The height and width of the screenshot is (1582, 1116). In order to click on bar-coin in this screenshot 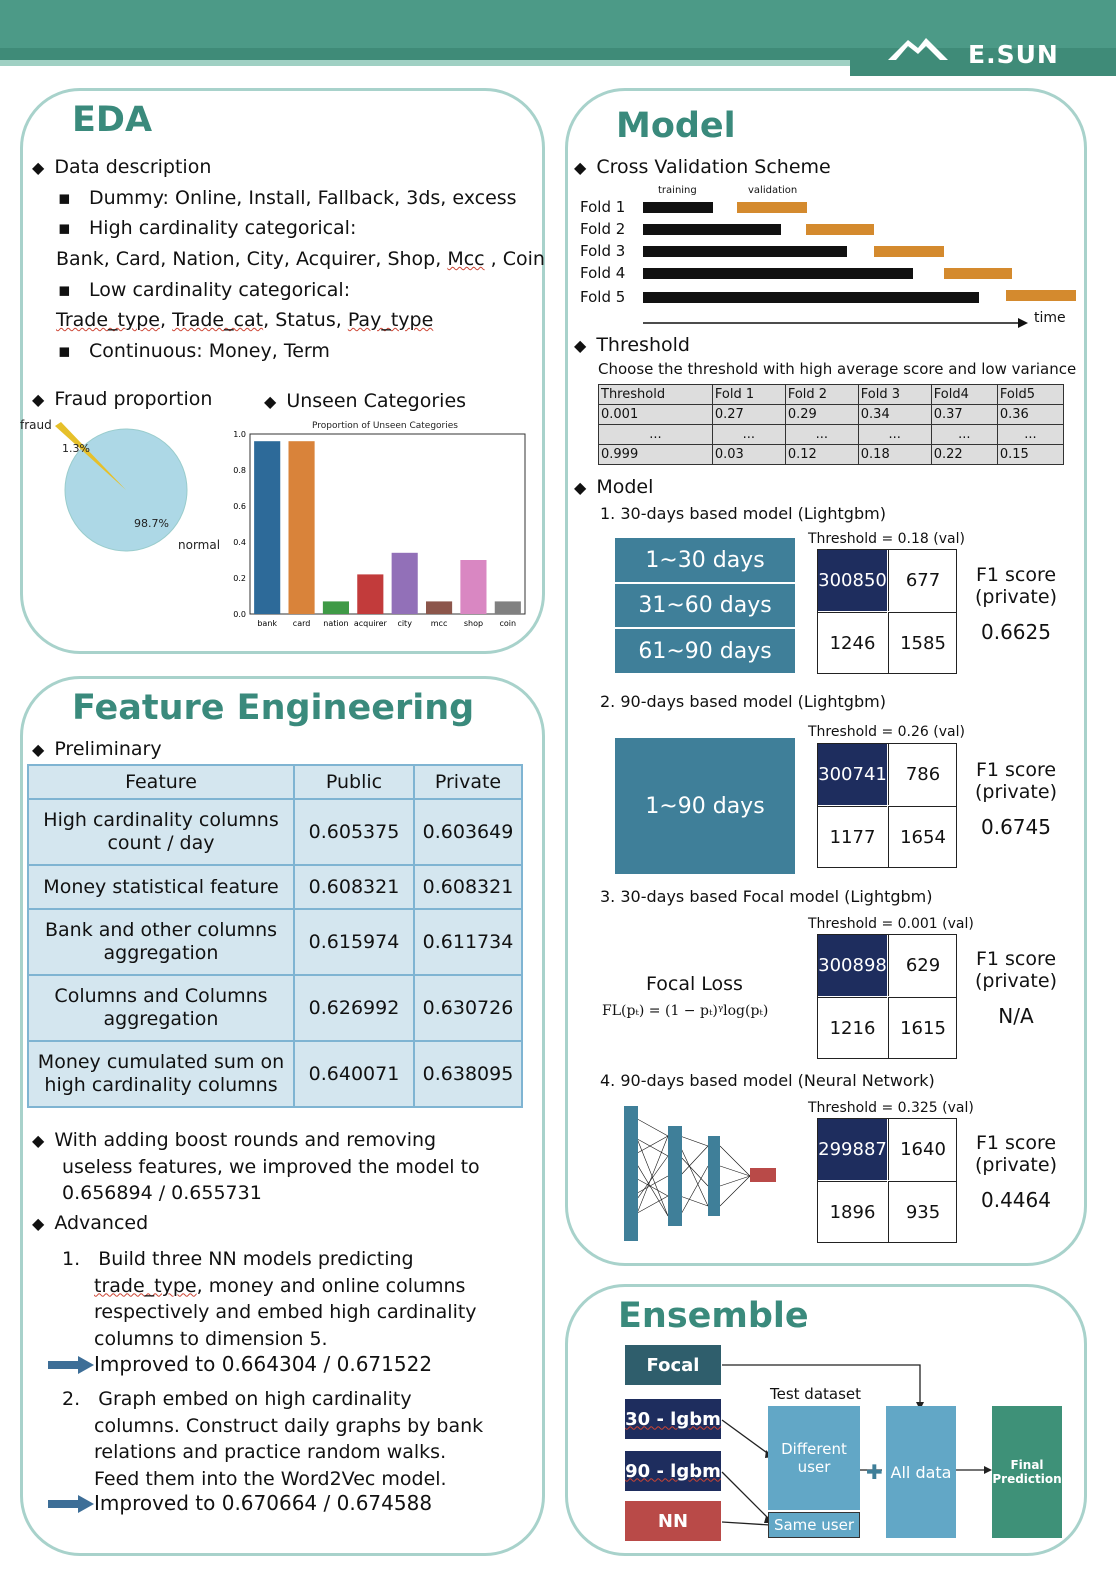, I will do `click(507, 607)`.